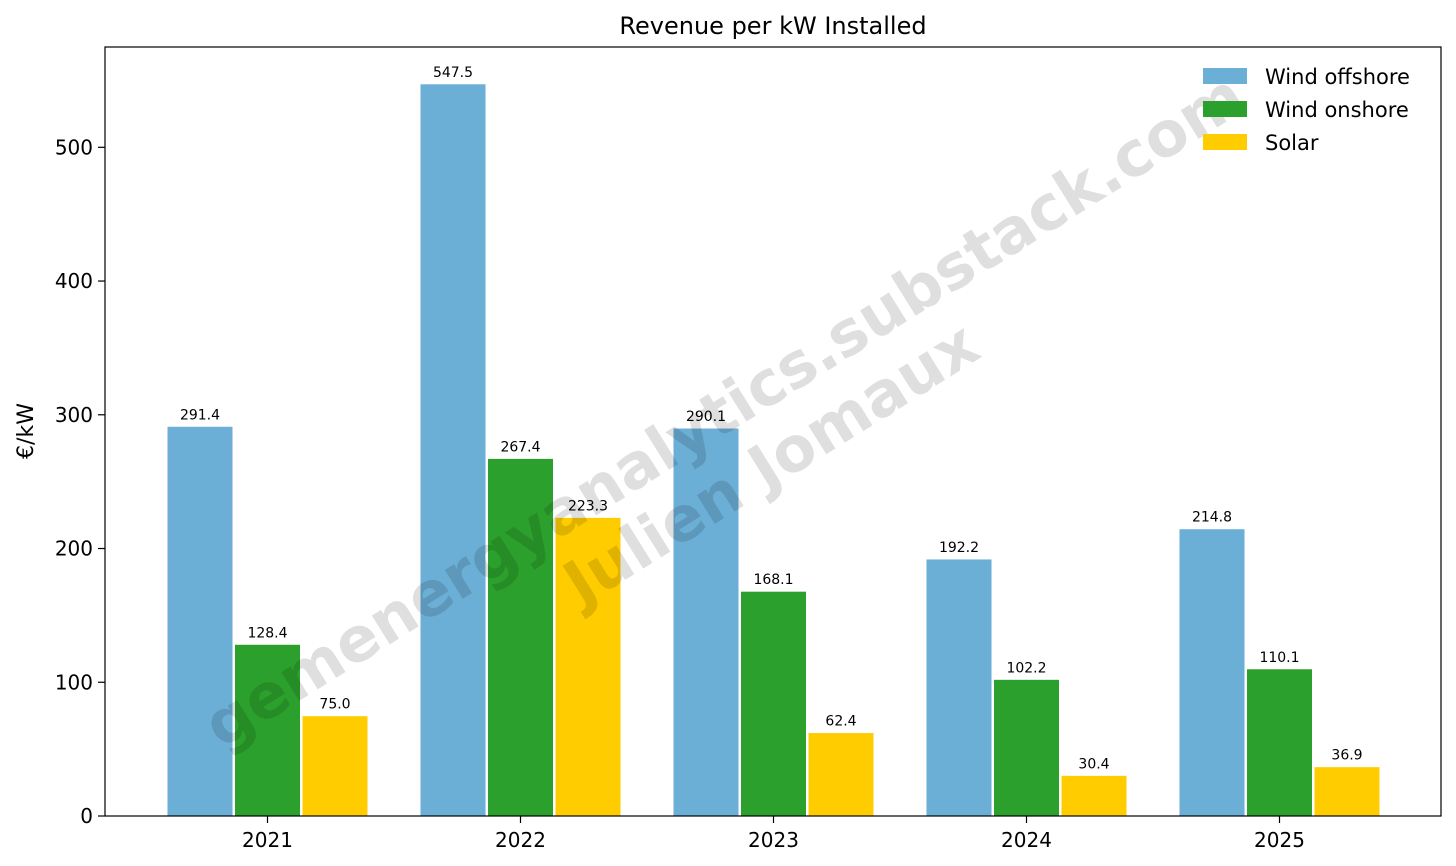 Image resolution: width=1456 pixels, height=866 pixels. Describe the element at coordinates (200, 415) in the screenshot. I see `value-label: 291.4` at that location.